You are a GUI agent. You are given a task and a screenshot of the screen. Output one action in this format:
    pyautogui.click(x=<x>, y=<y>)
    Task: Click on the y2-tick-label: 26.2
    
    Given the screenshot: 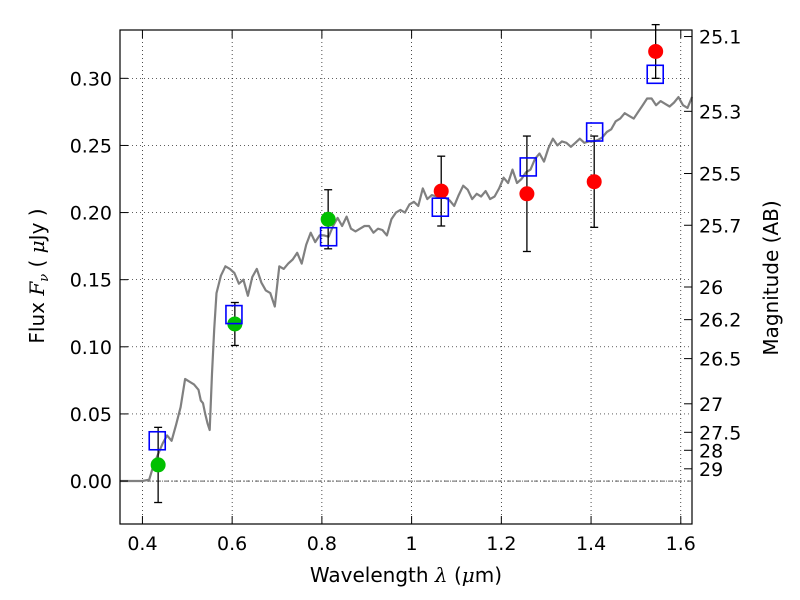 What is the action you would take?
    pyautogui.click(x=720, y=321)
    